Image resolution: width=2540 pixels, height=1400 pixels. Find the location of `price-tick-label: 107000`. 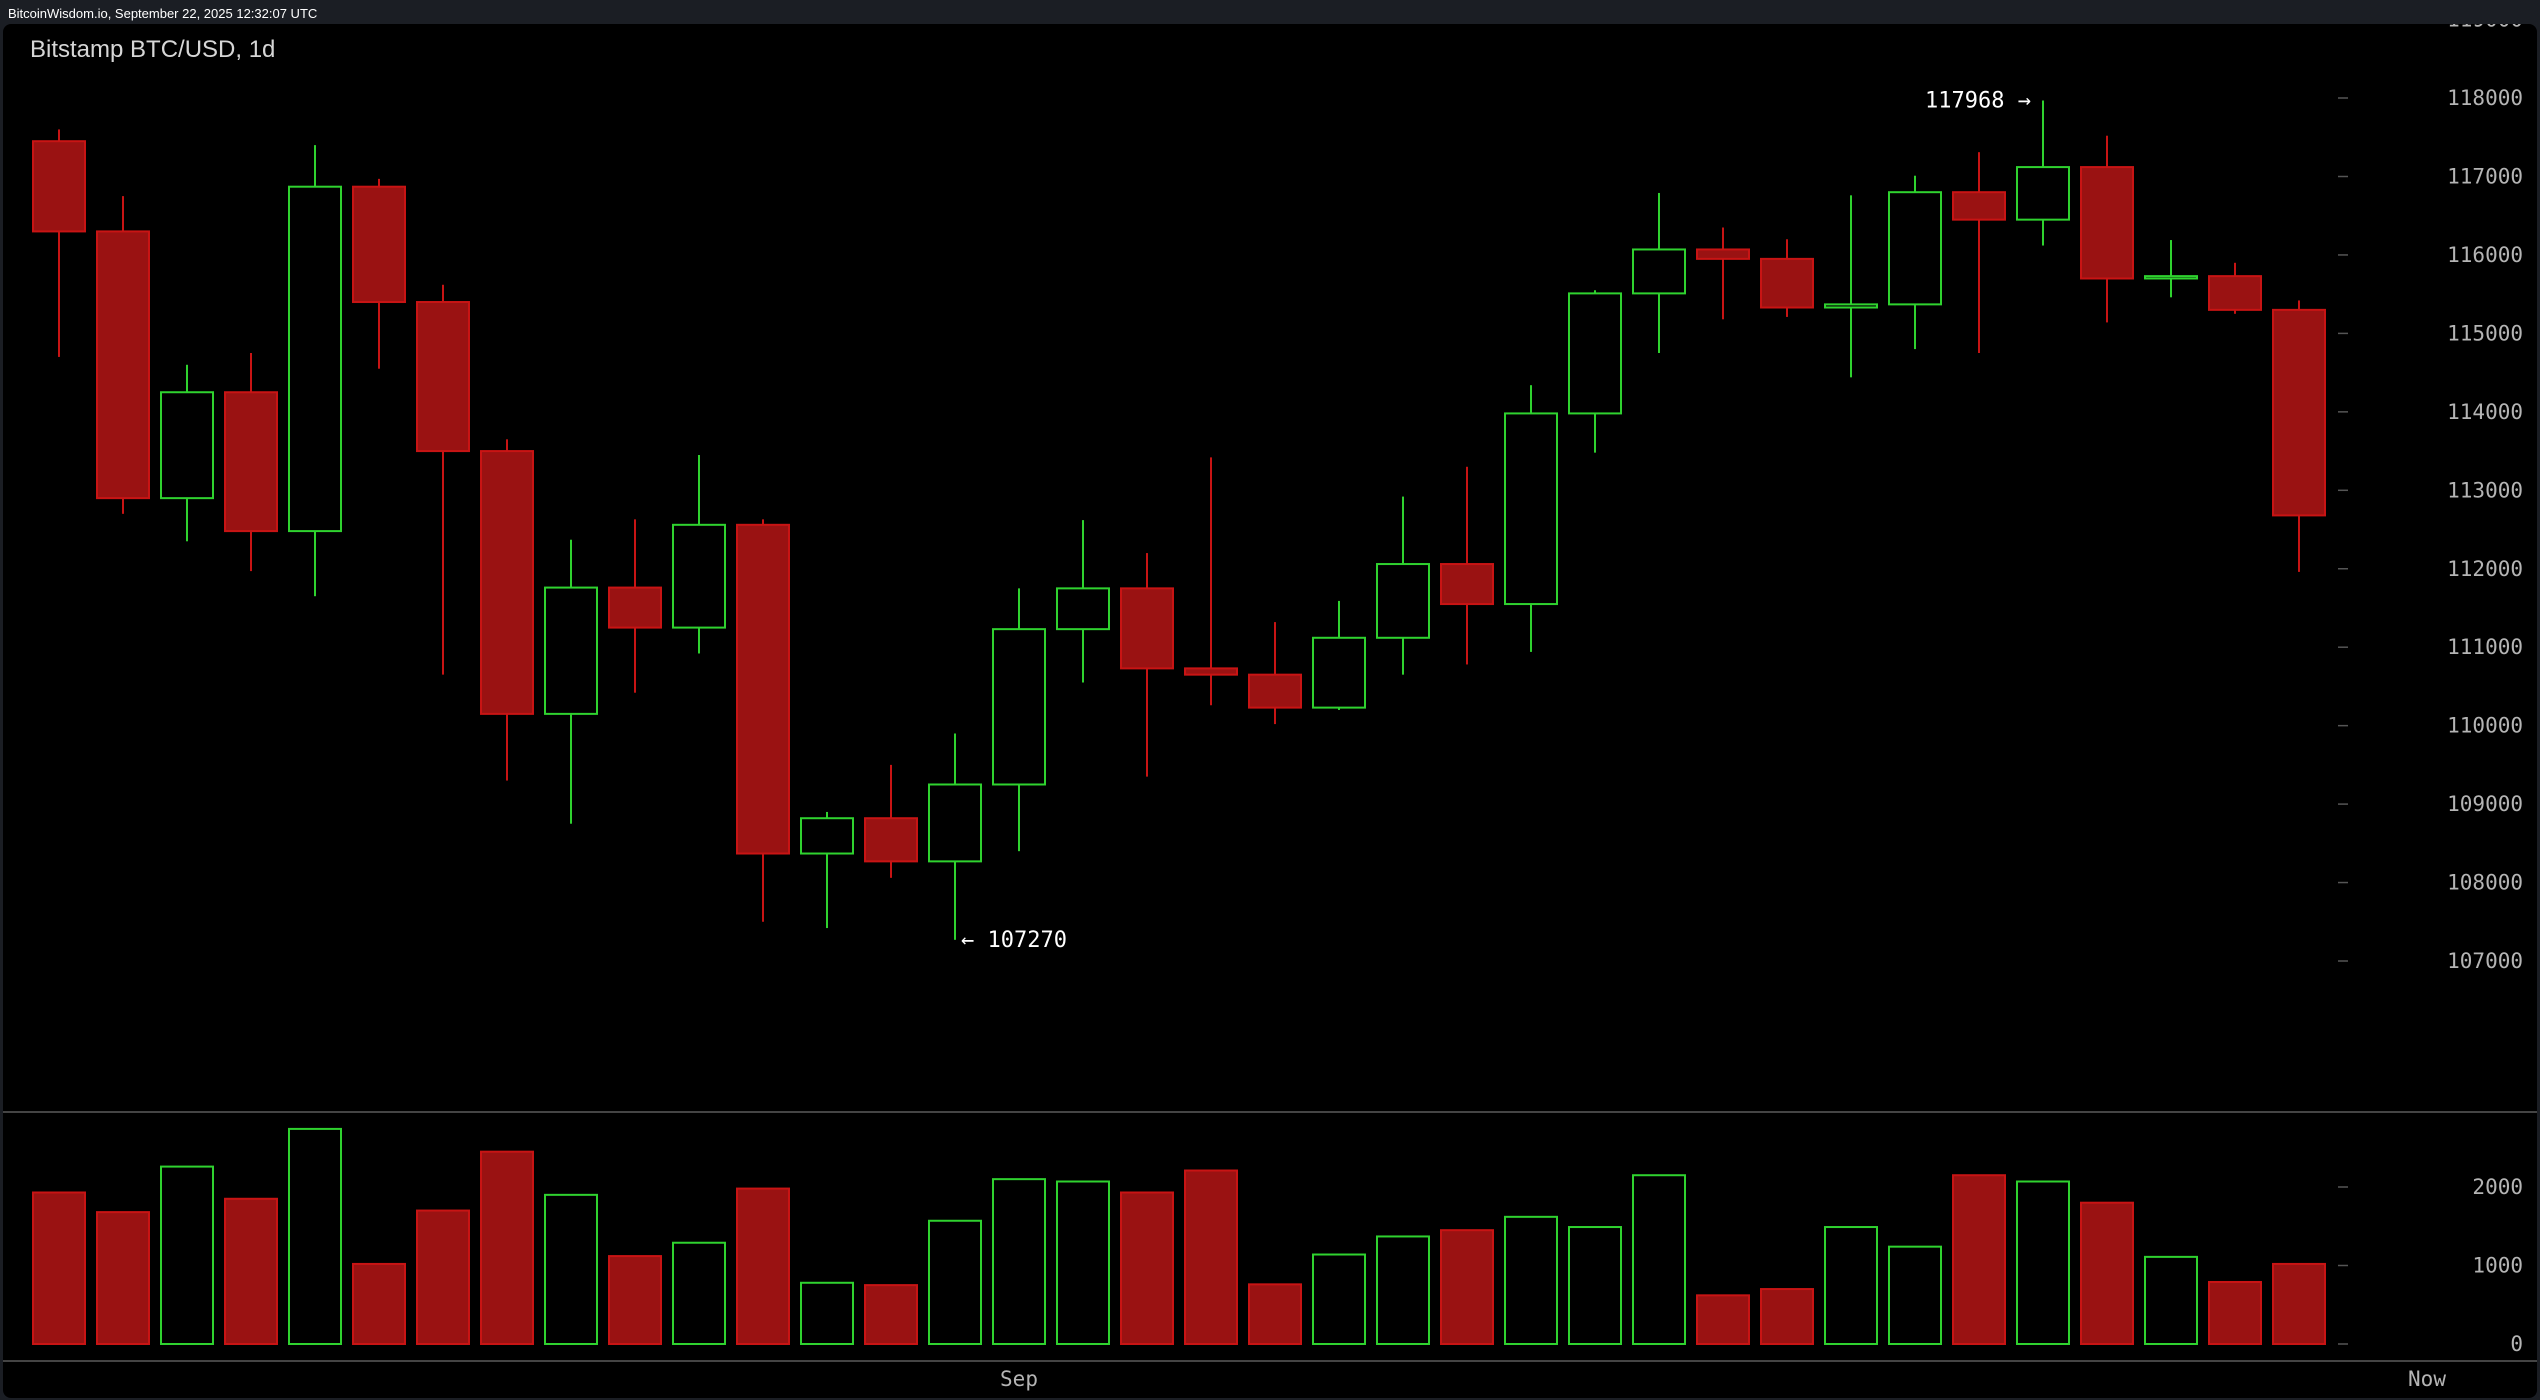

price-tick-label: 107000 is located at coordinates (2485, 961).